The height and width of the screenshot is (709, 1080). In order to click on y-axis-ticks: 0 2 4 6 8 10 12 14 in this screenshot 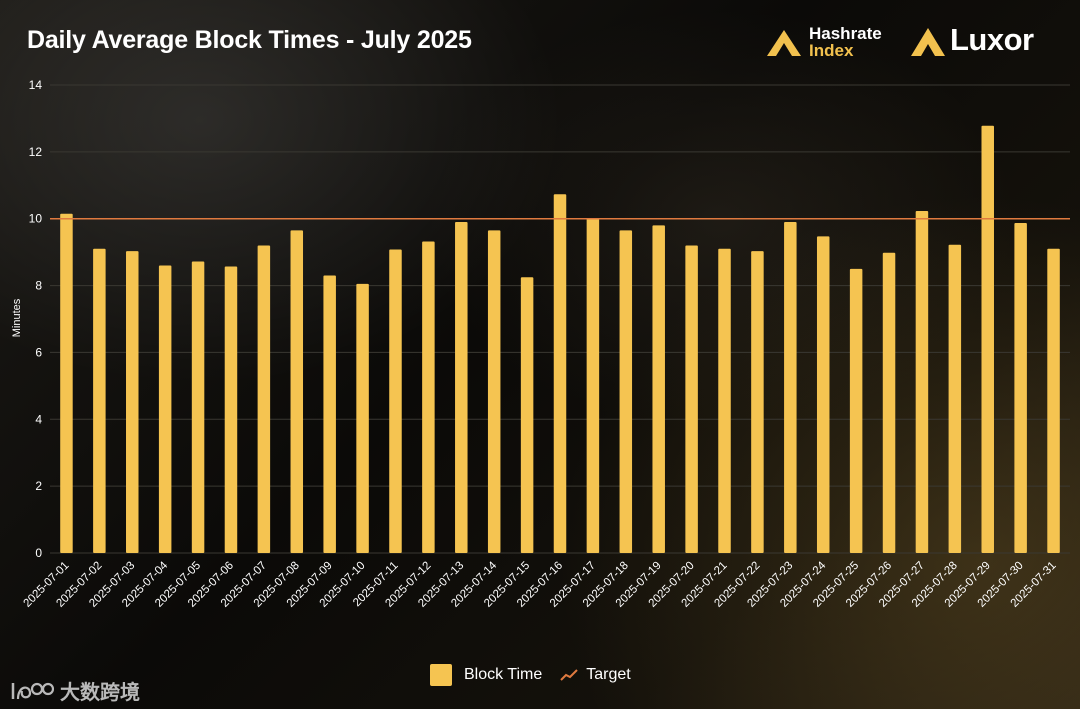, I will do `click(36, 319)`.